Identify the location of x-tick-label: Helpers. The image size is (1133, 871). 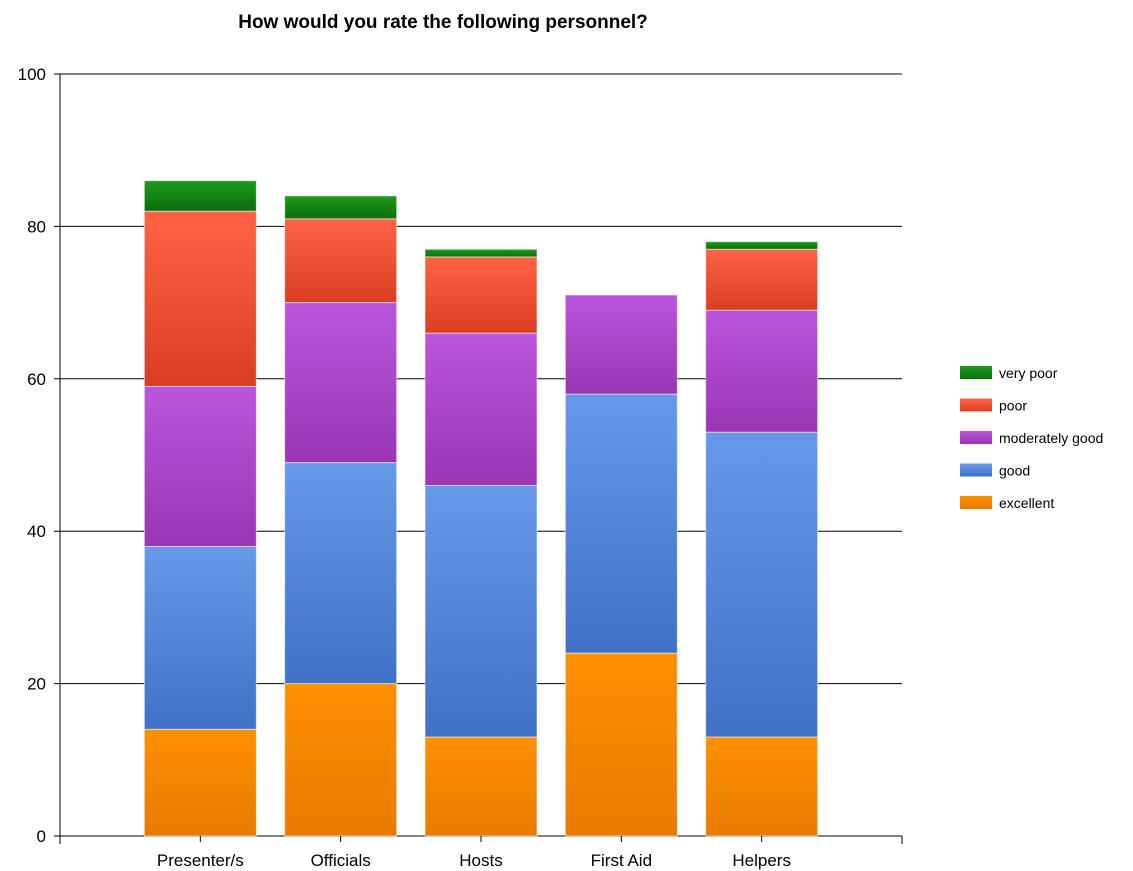
(761, 860).